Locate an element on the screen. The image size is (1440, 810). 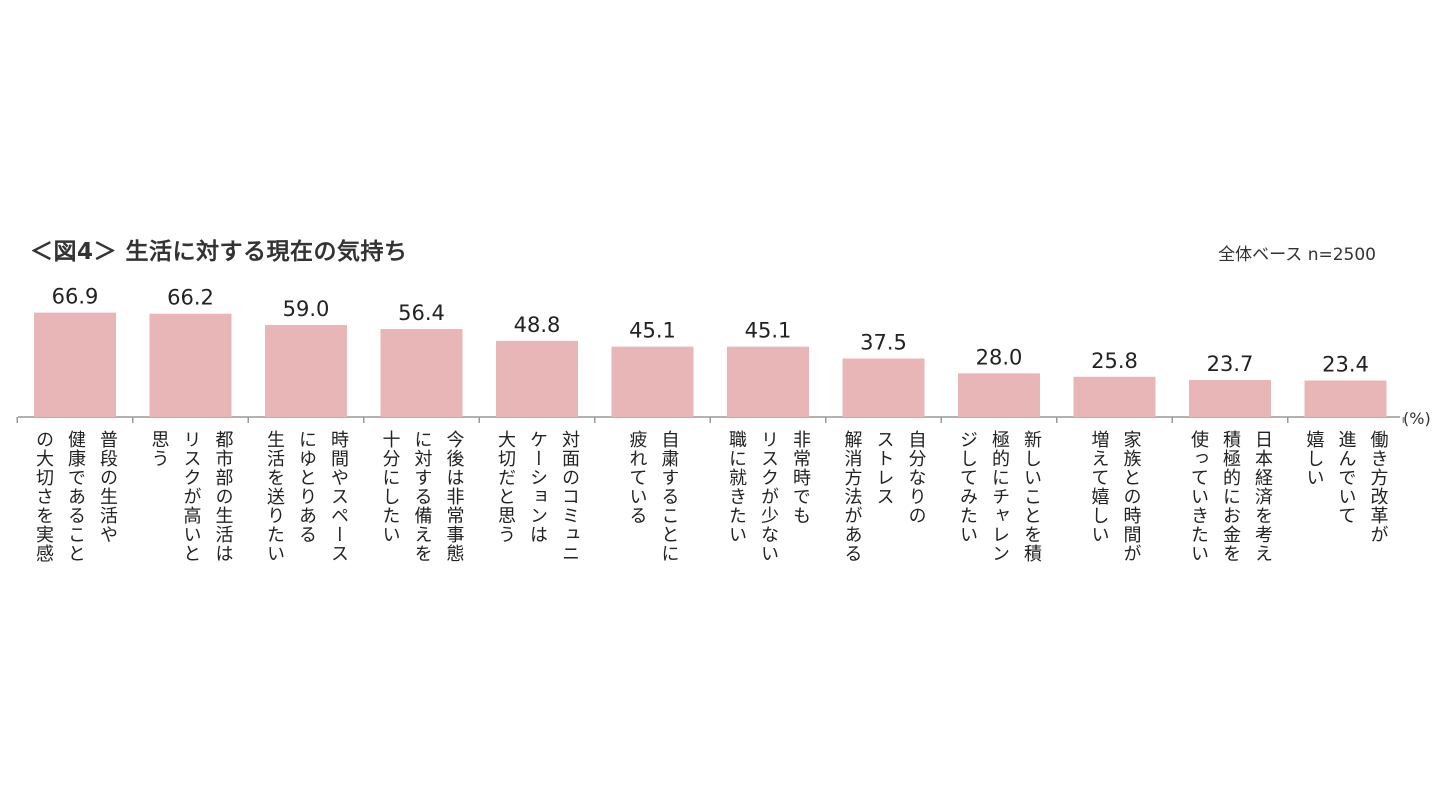
category-label-line: リスクが高いと is located at coordinates (191, 496).